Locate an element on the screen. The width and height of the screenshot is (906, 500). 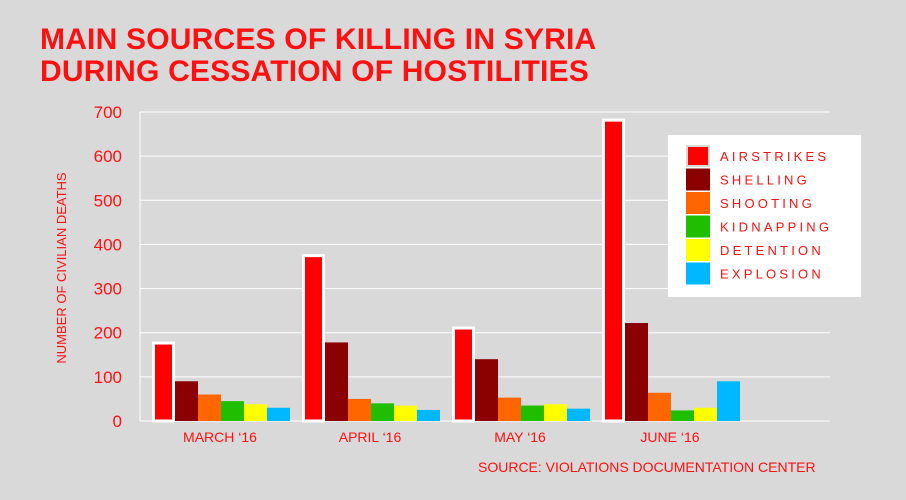
y-tick-label: 500 is located at coordinates (108, 200).